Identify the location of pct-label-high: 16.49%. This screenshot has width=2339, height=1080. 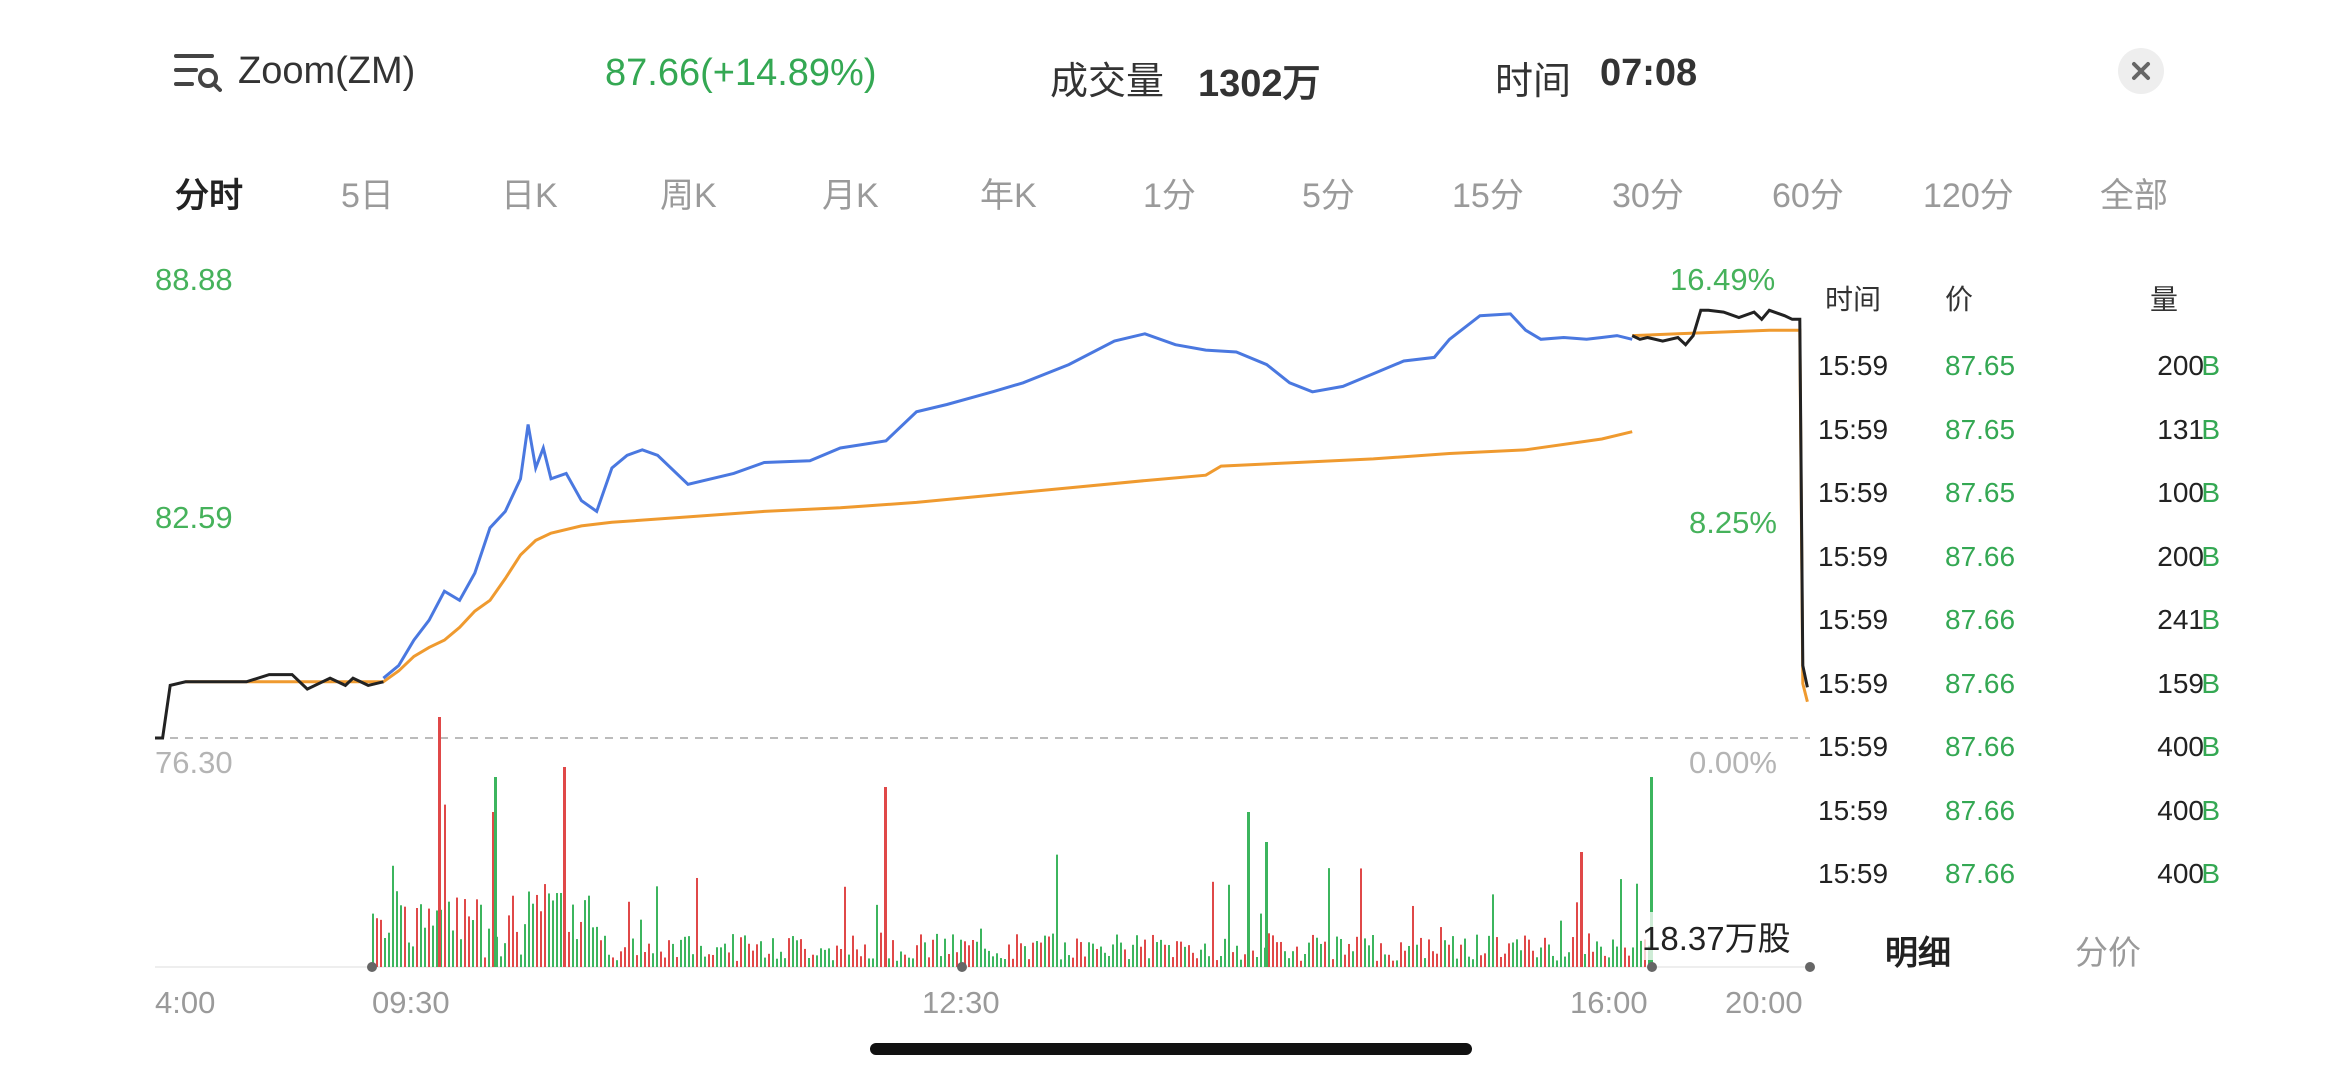
(1723, 279).